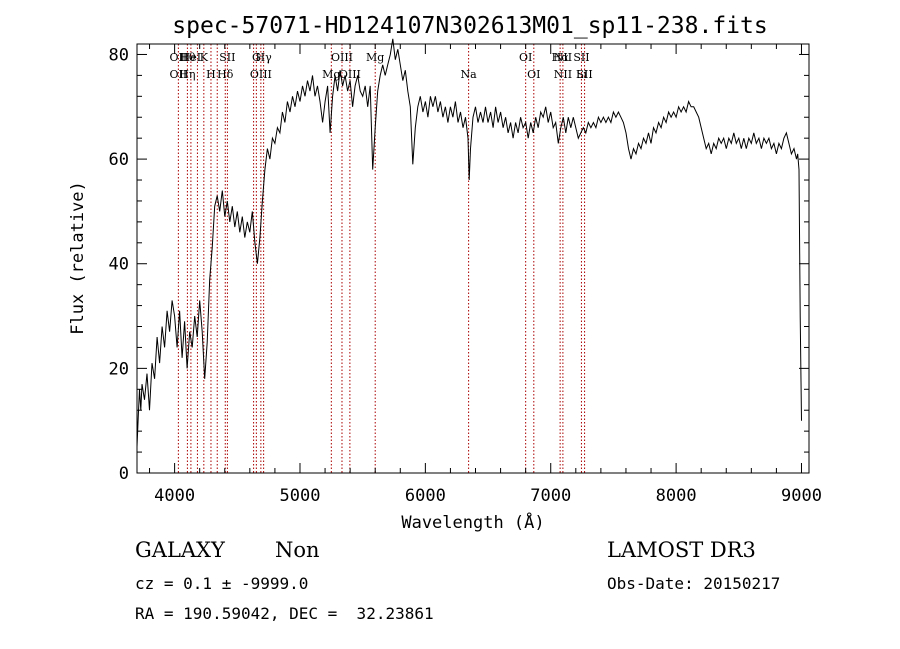 Image resolution: width=900 pixels, height=649 pixels. I want to click on y-tick-label: 40, so click(119, 265).